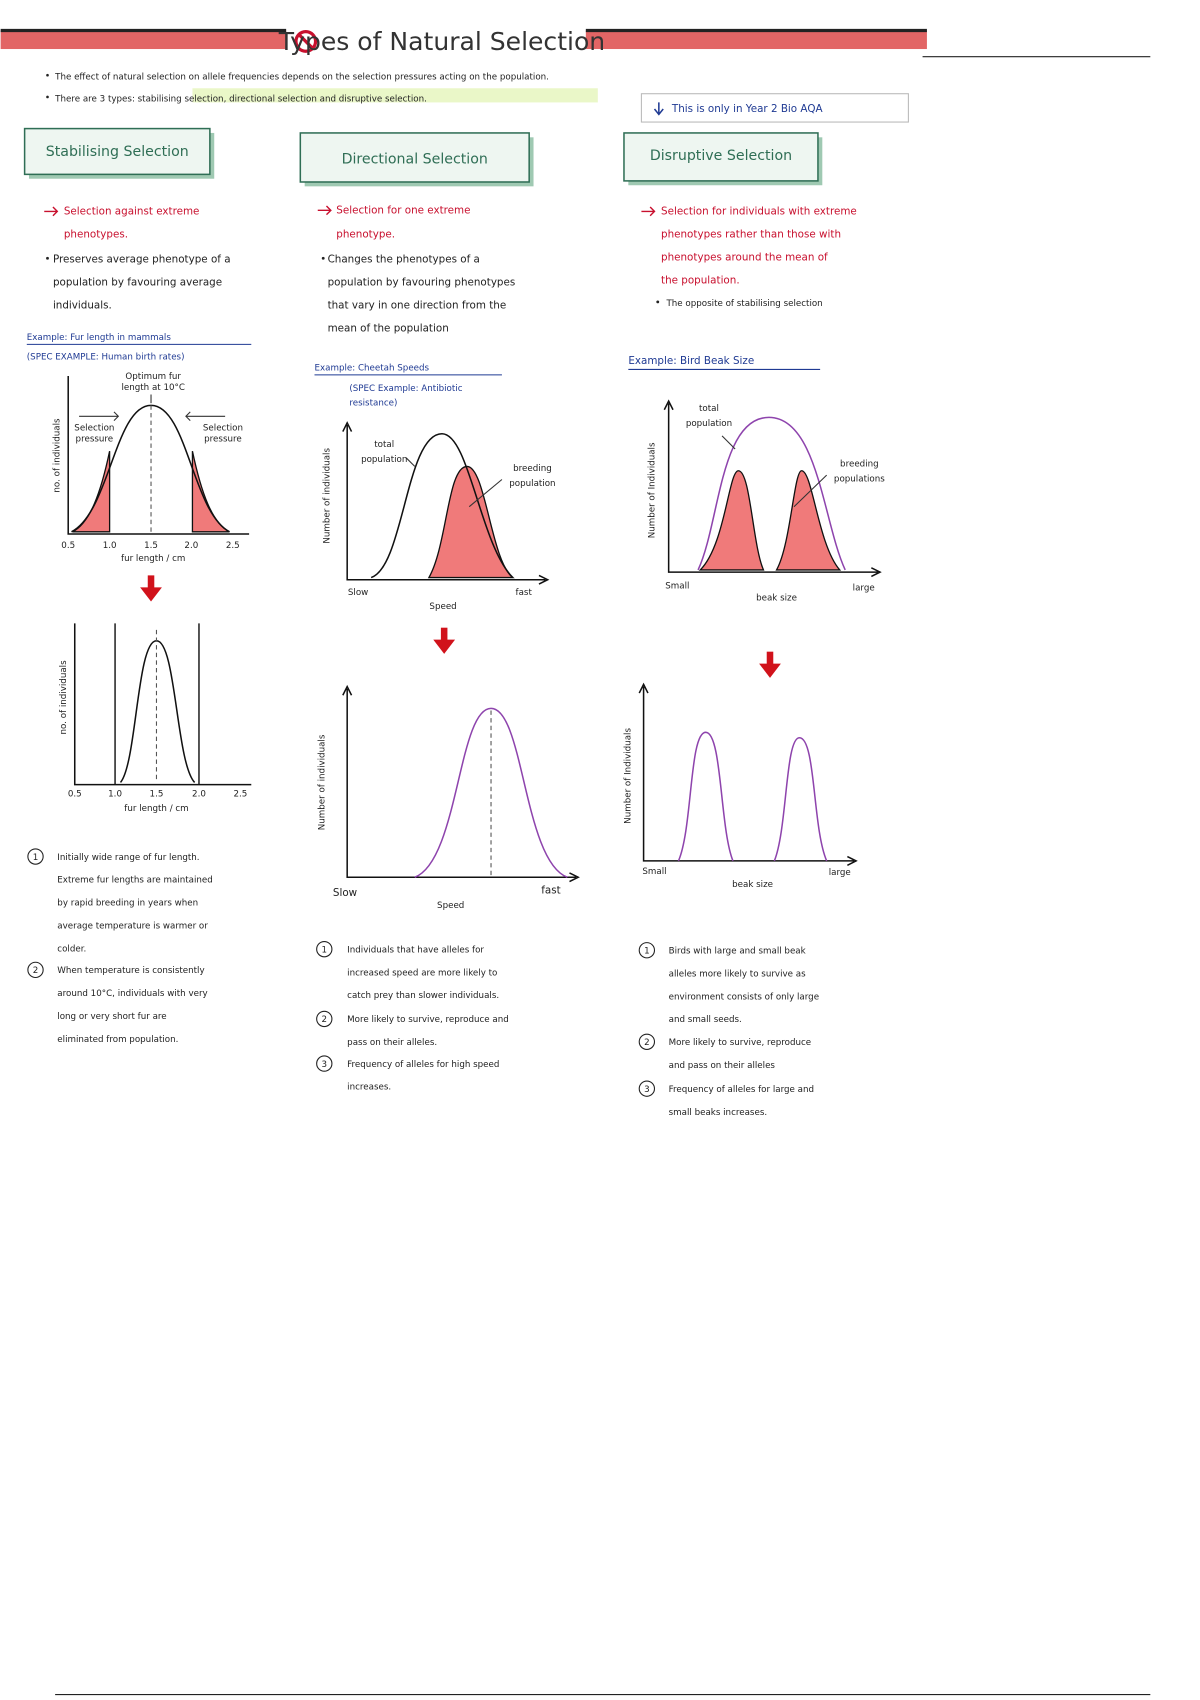  Describe the element at coordinates (721, 156) in the screenshot. I see `text: Disruptive Selection` at that location.